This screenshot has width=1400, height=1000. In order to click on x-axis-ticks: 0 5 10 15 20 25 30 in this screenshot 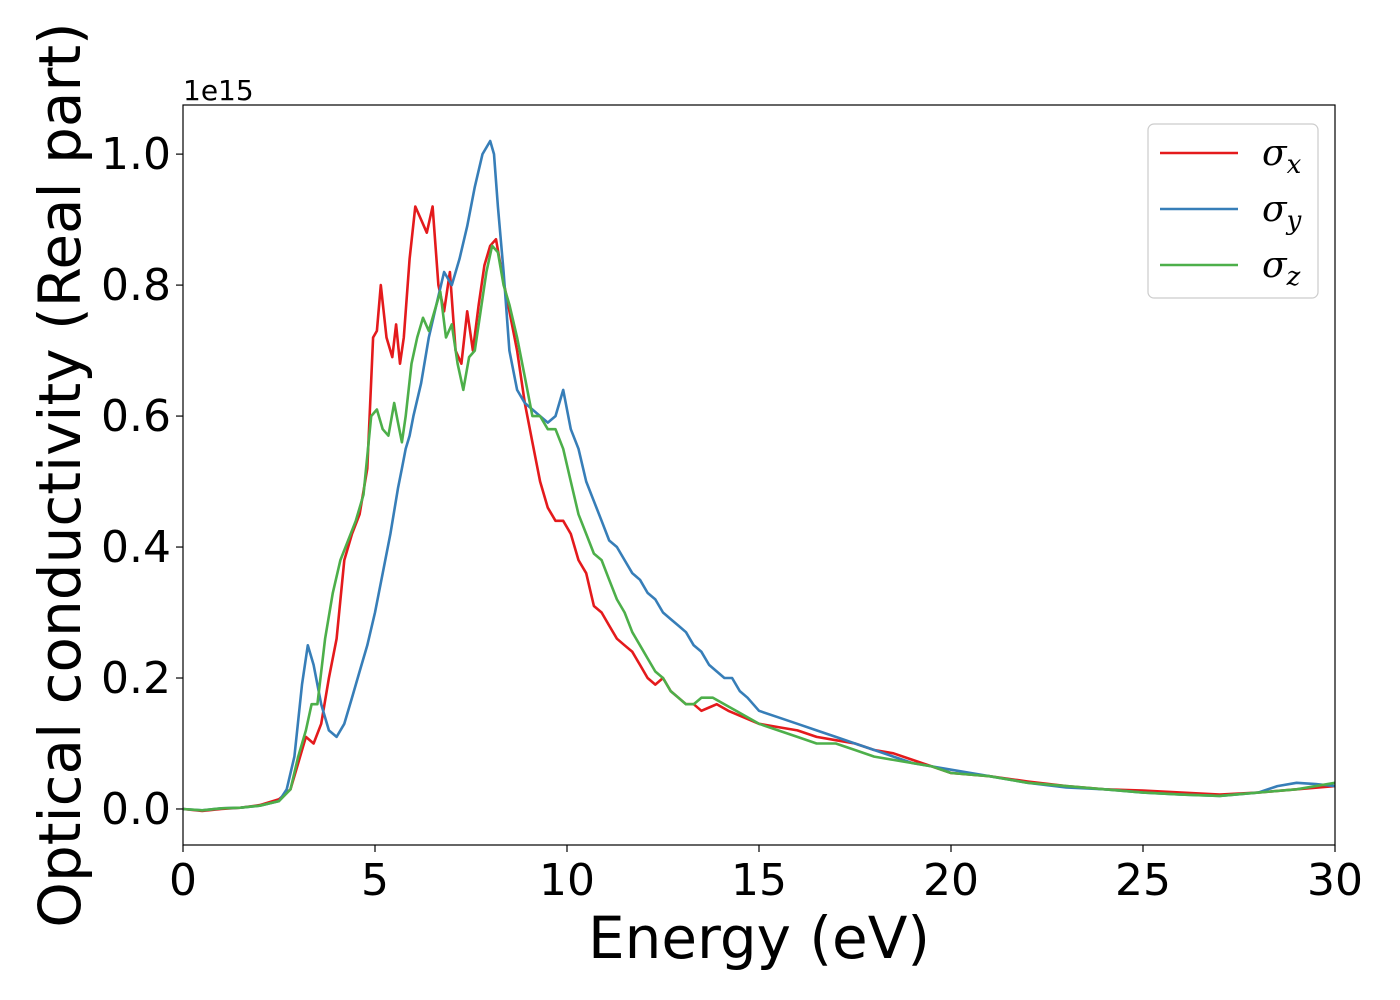, I will do `click(766, 875)`.